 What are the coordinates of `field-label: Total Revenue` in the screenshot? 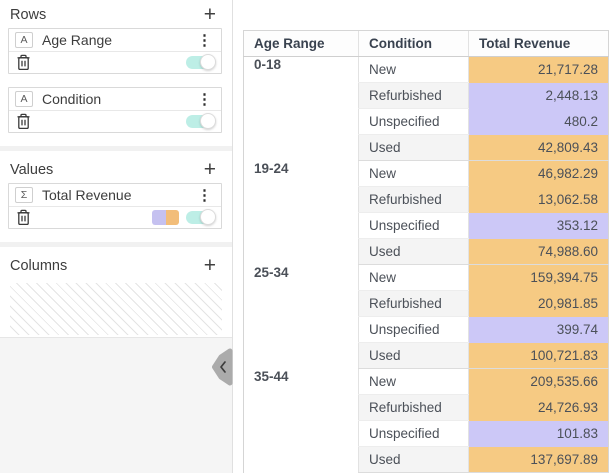 It's located at (87, 195).